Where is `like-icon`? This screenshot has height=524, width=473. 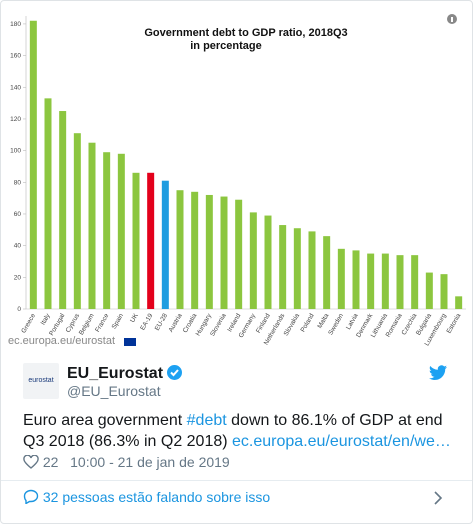
like-icon is located at coordinates (31, 461).